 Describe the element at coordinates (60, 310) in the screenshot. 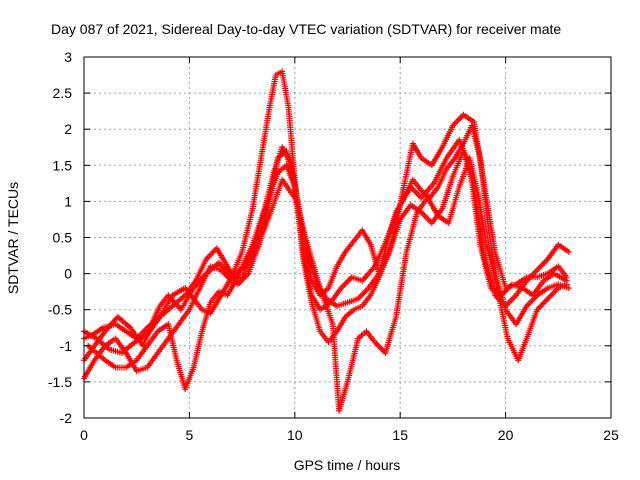

I see `y-tick-label: -0.5` at that location.